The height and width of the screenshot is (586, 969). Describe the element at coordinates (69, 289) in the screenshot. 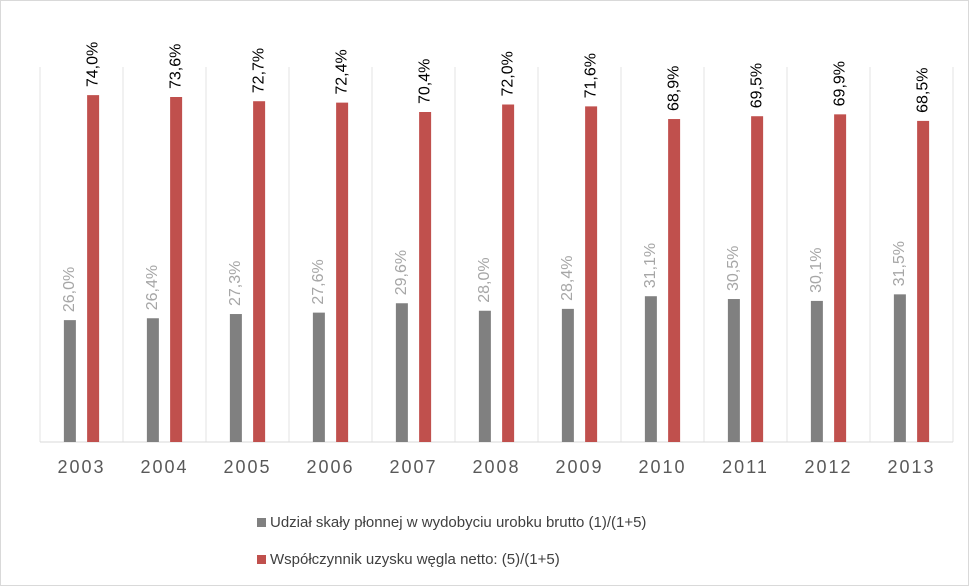

I see `data-label: 26,0%` at that location.